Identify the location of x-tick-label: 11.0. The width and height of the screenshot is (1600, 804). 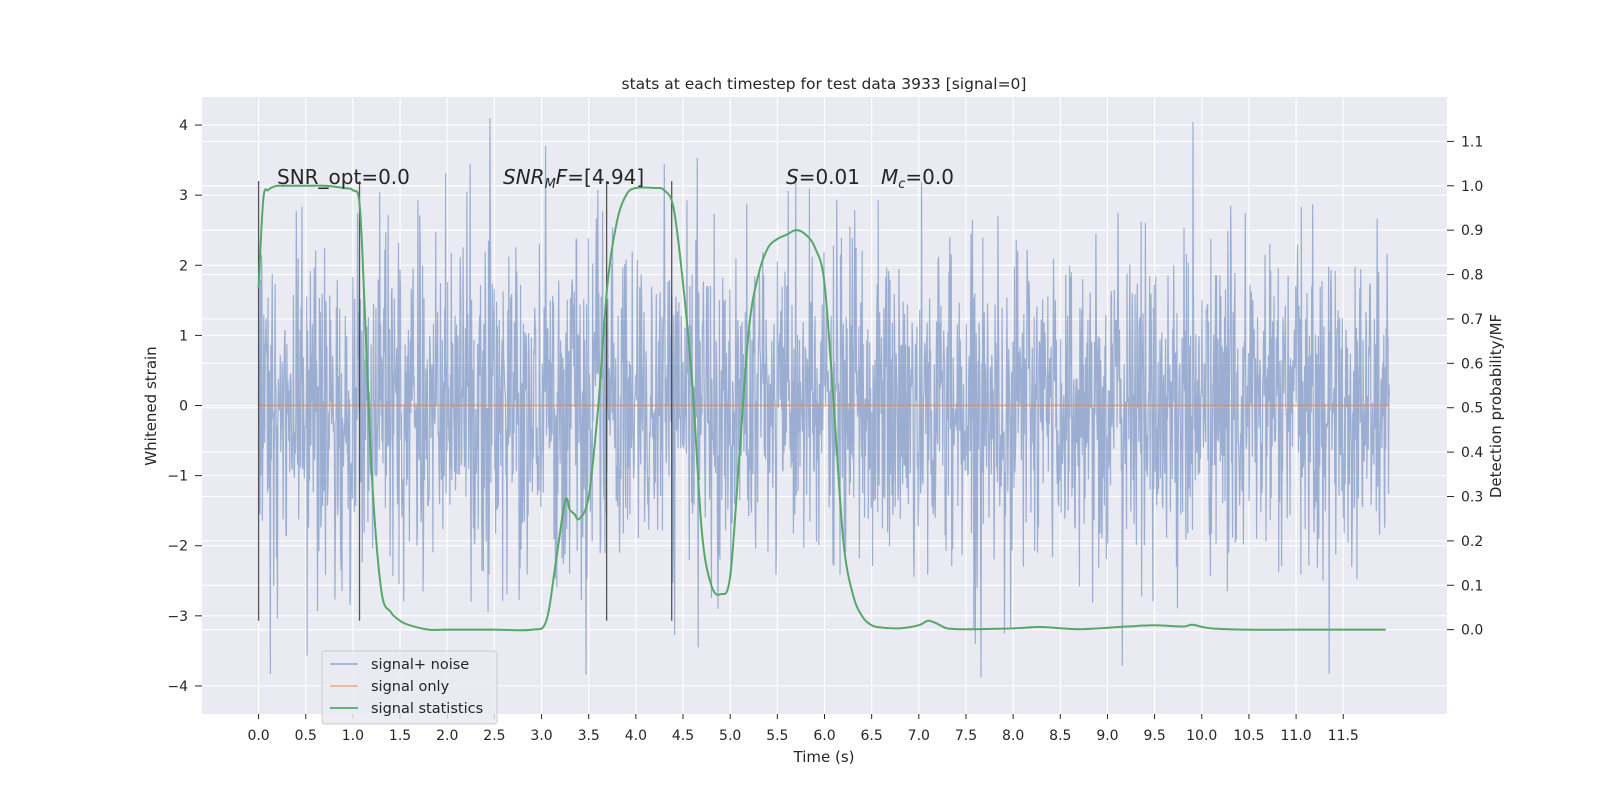
(1296, 736).